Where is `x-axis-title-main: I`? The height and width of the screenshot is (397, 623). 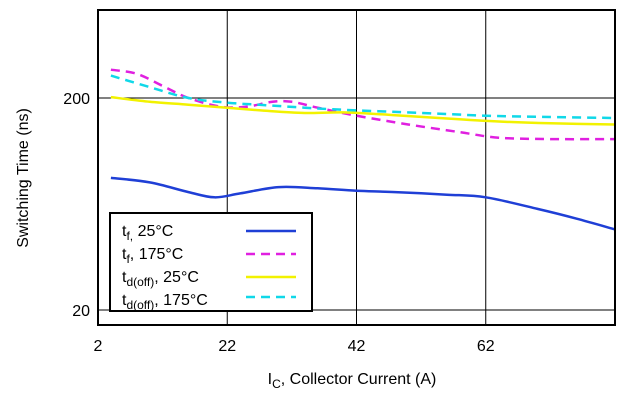 x-axis-title-main: I is located at coordinates (270, 379).